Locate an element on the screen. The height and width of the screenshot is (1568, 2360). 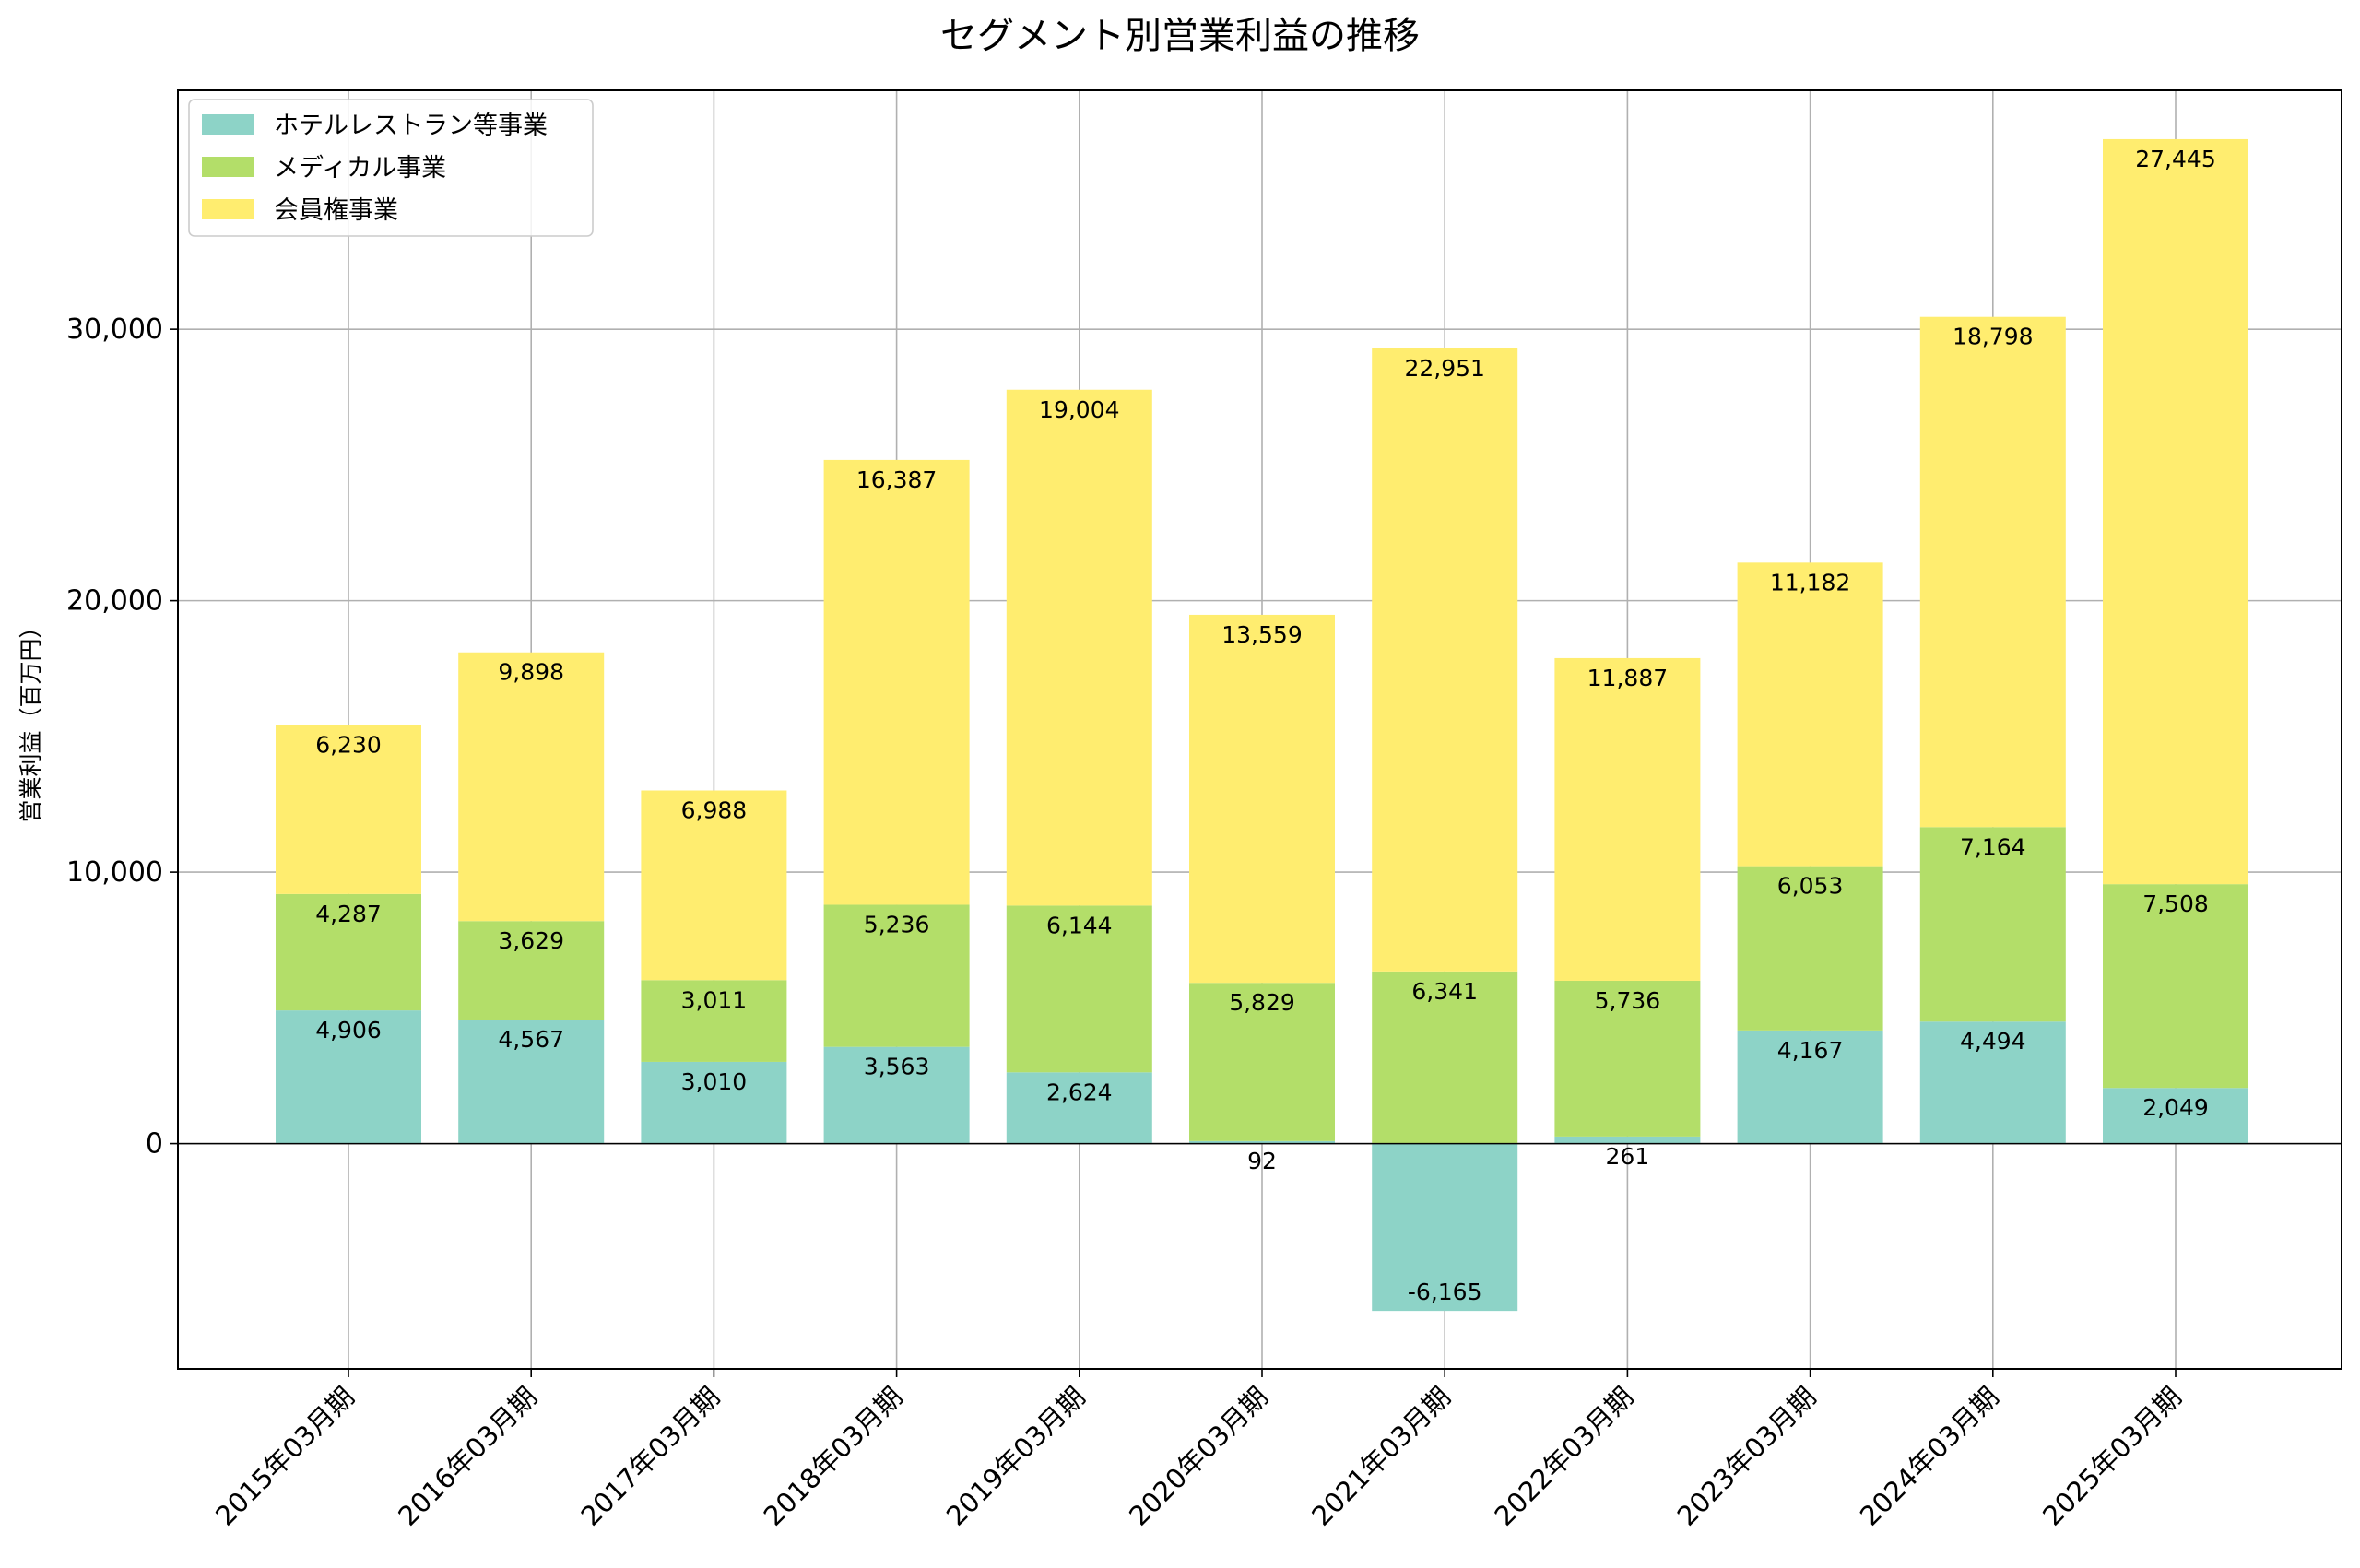
data-label: 5,829 is located at coordinates (1262, 1002).